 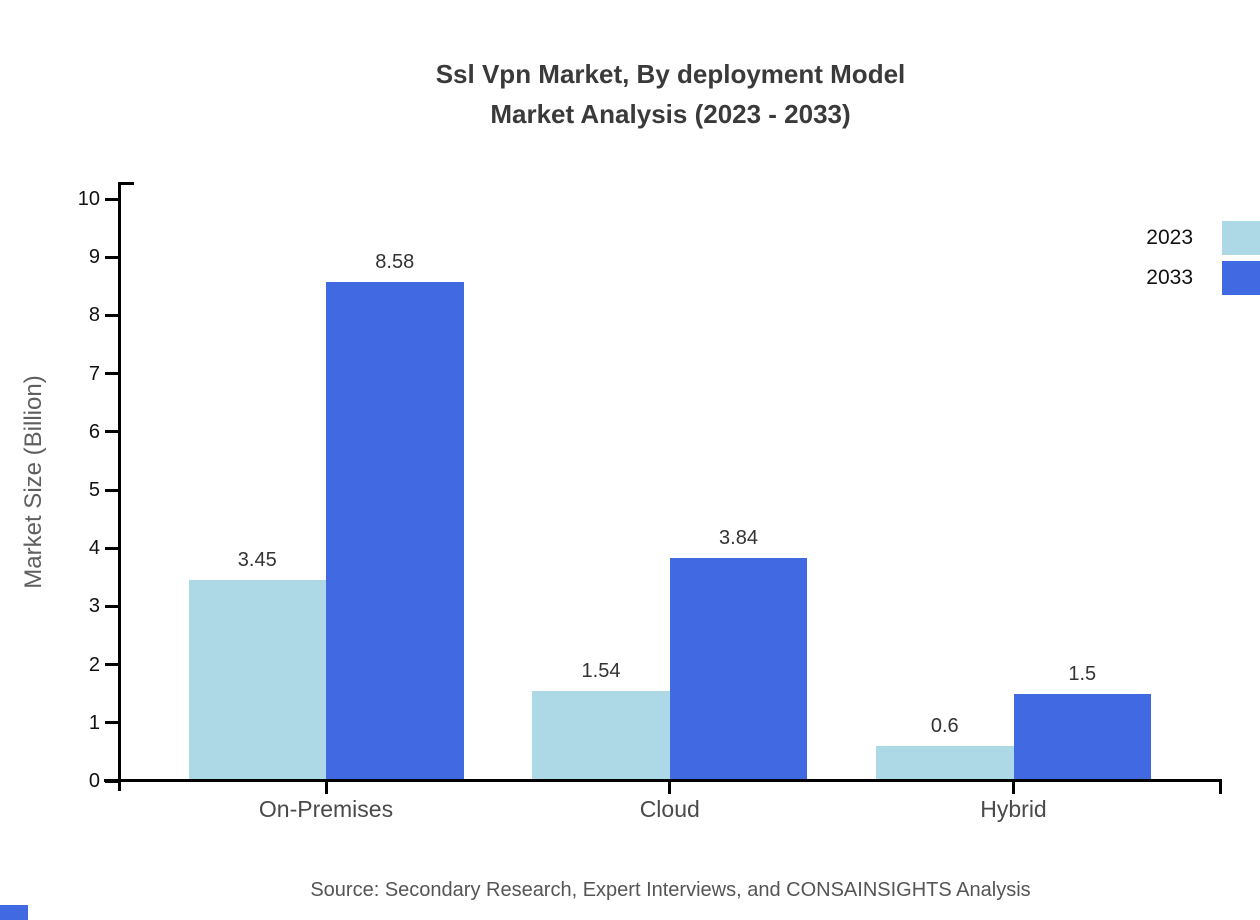 I want to click on bar-2033-cloud, so click(x=738, y=669).